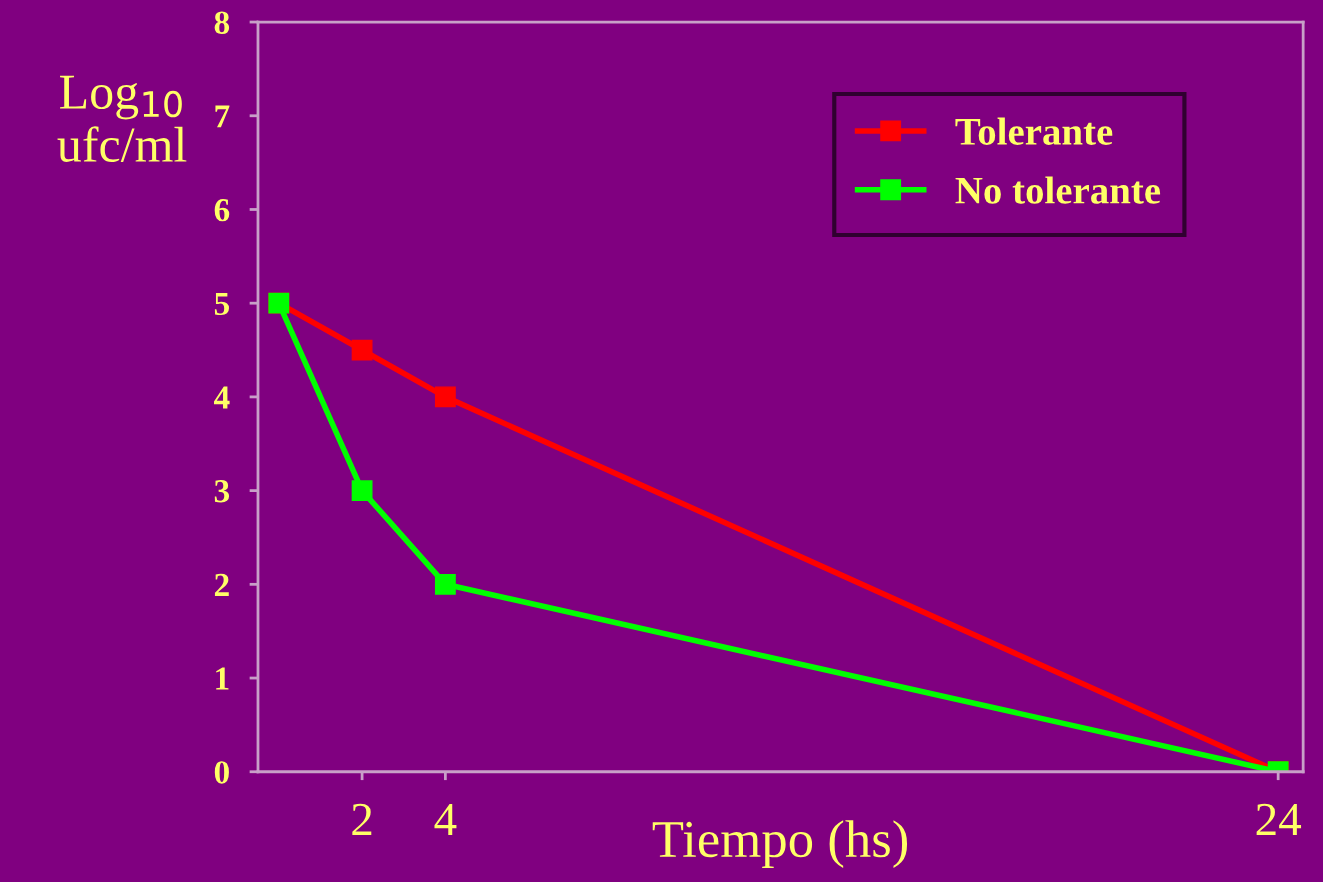  What do you see at coordinates (445, 819) in the screenshot?
I see `x-tick-label: 4` at bounding box center [445, 819].